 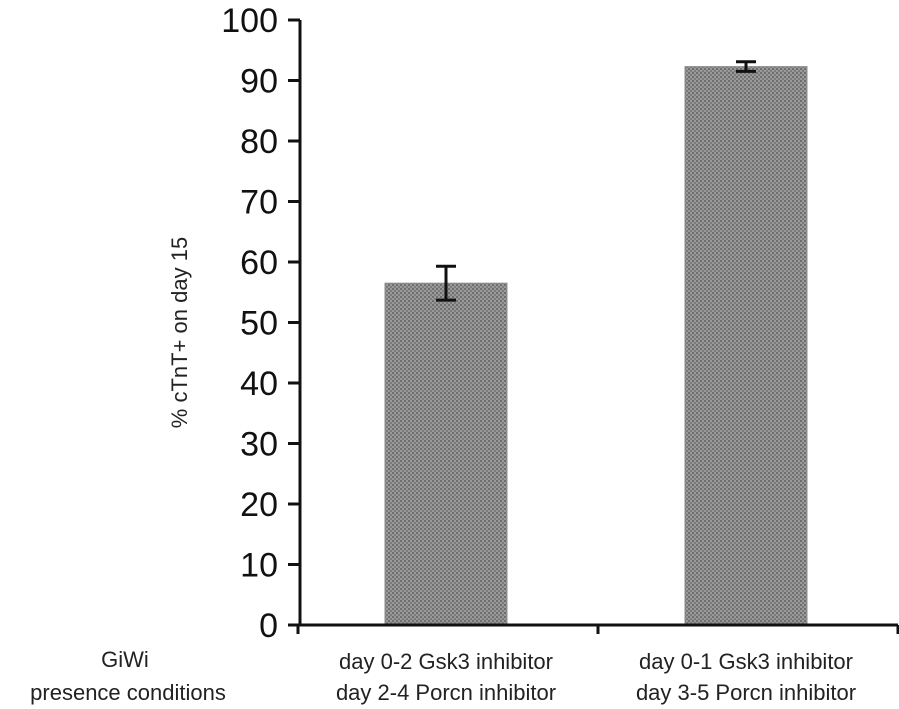 I want to click on y-axis-title: % cTnT+ on day 15, so click(x=179, y=332).